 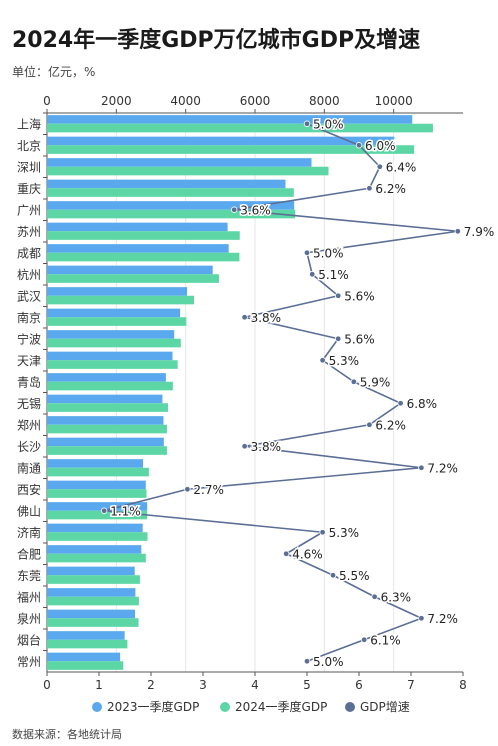 I want to click on category-label: 青岛, so click(x=29, y=381).